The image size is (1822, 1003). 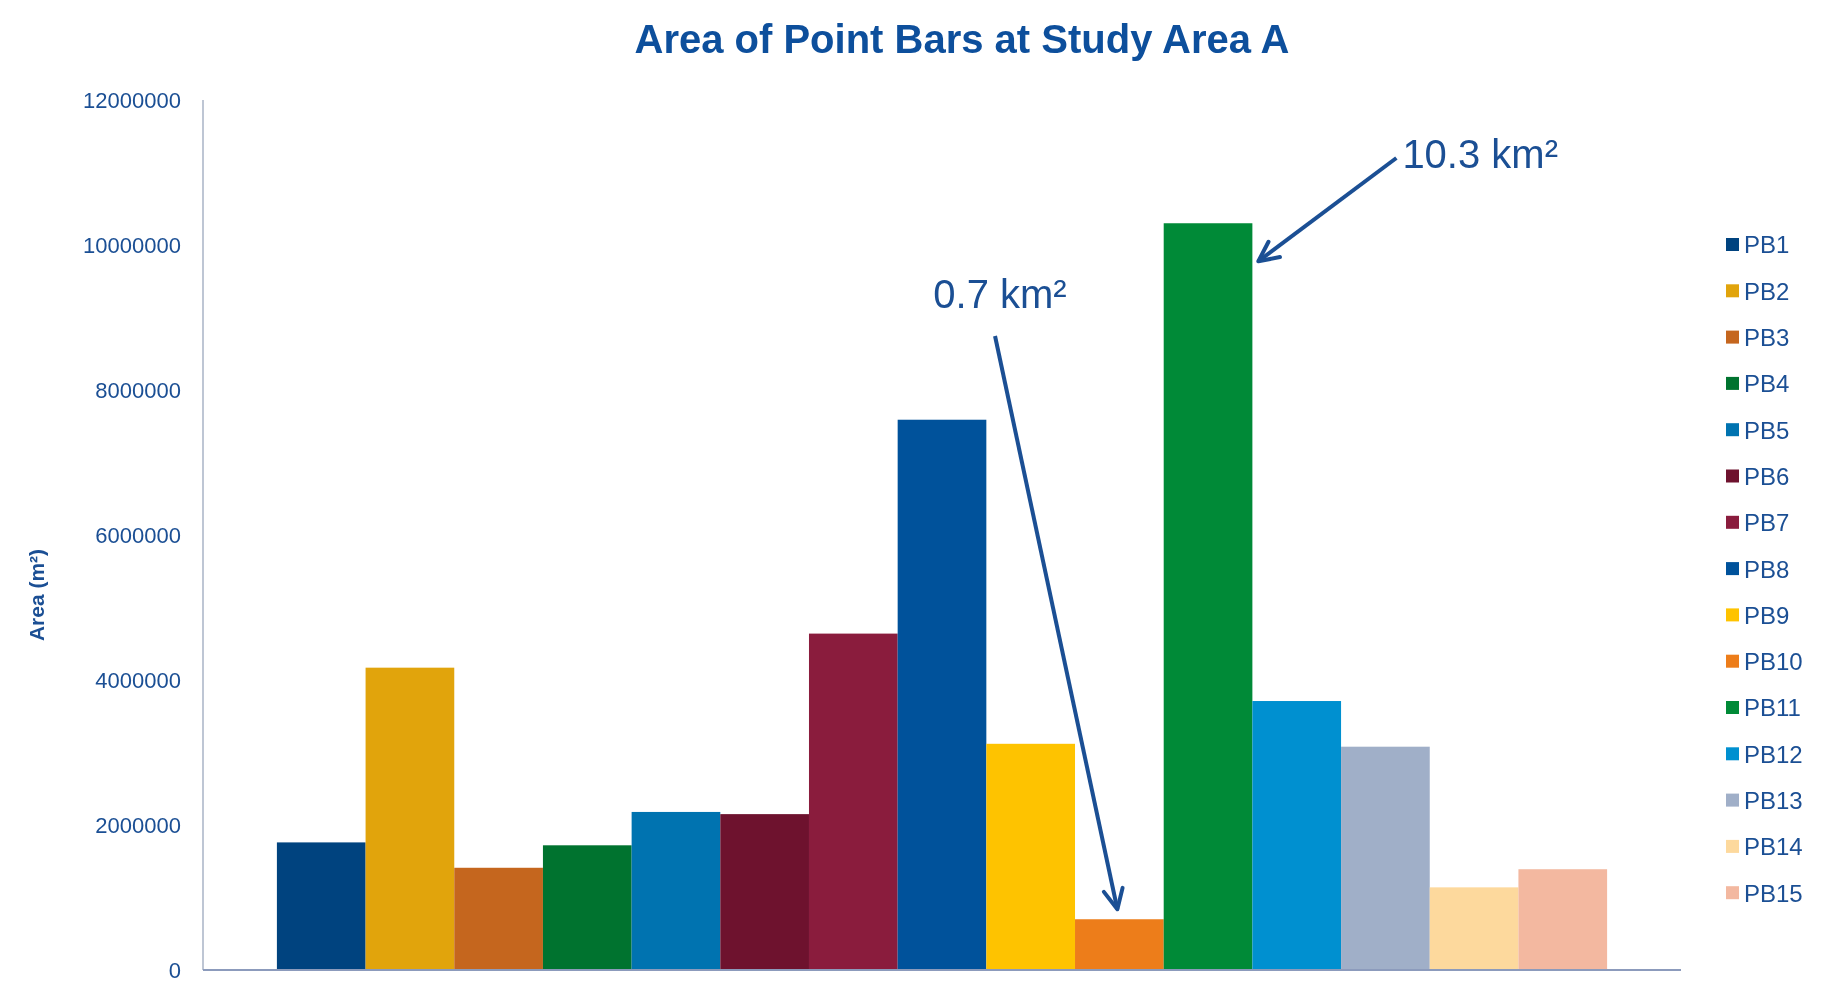 What do you see at coordinates (1773, 662) in the screenshot?
I see `legend-label: PB10` at bounding box center [1773, 662].